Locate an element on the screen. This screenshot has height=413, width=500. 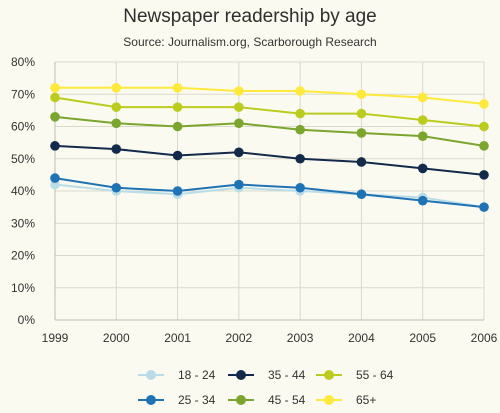
y-tick-label: 70% is located at coordinates (23, 94).